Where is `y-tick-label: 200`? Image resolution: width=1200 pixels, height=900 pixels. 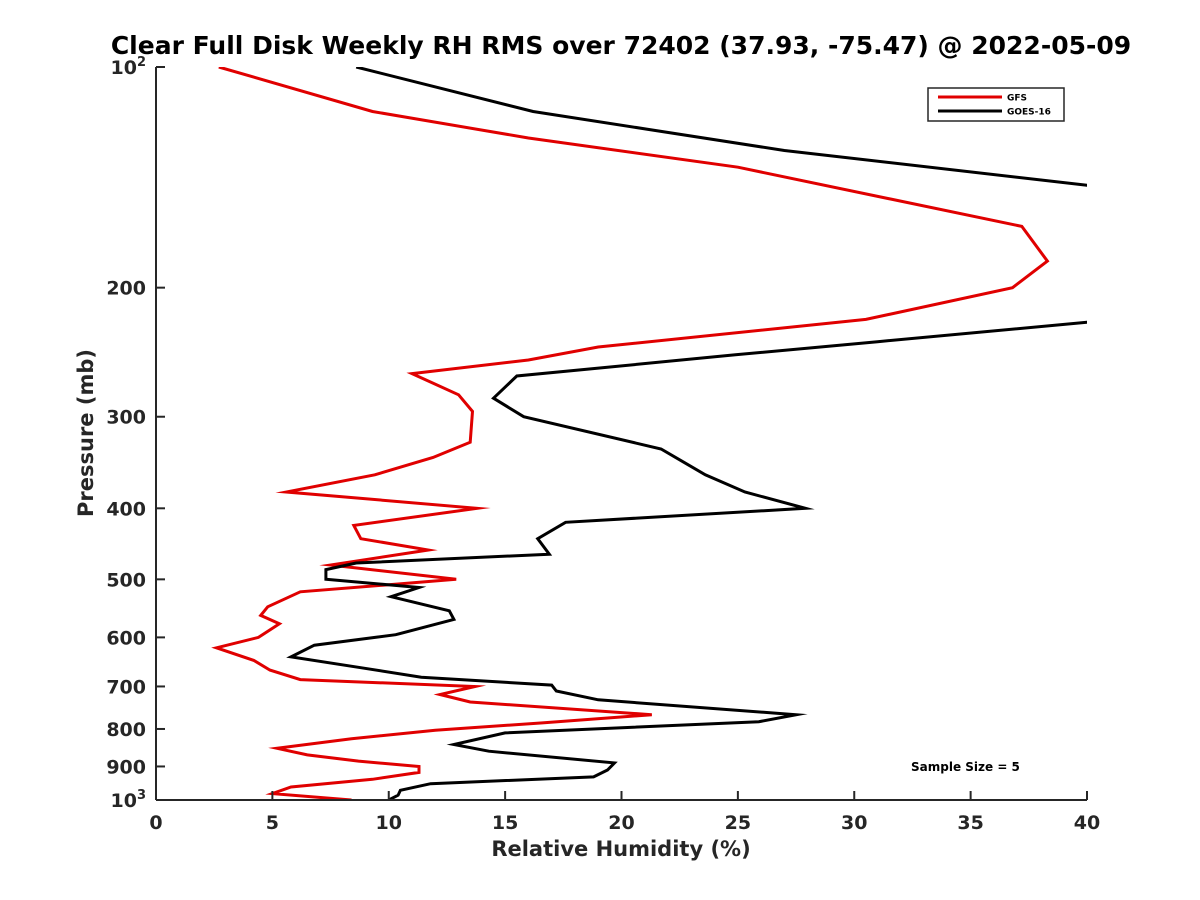
y-tick-label: 200 is located at coordinates (126, 289).